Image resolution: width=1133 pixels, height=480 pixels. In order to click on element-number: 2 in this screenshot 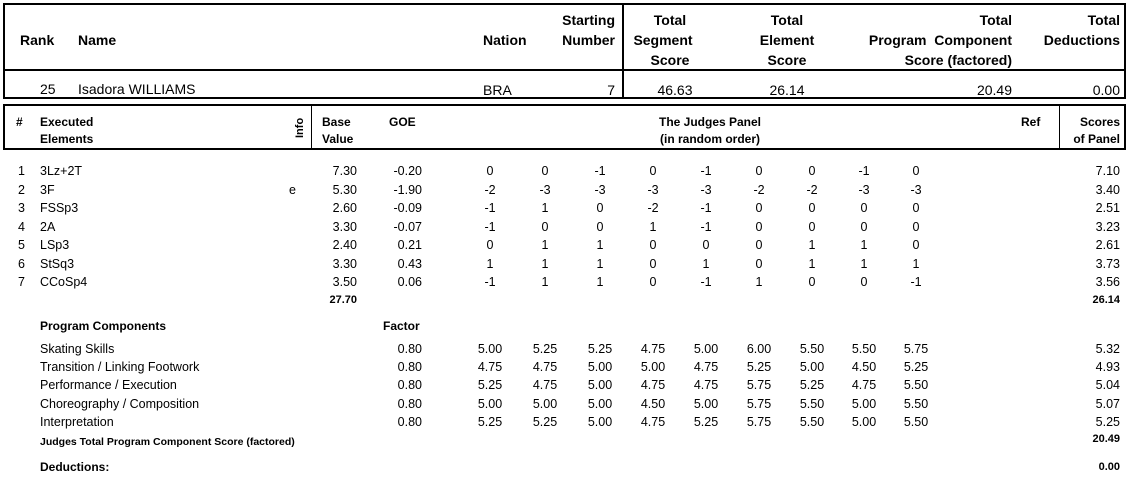, I will do `click(21, 189)`.